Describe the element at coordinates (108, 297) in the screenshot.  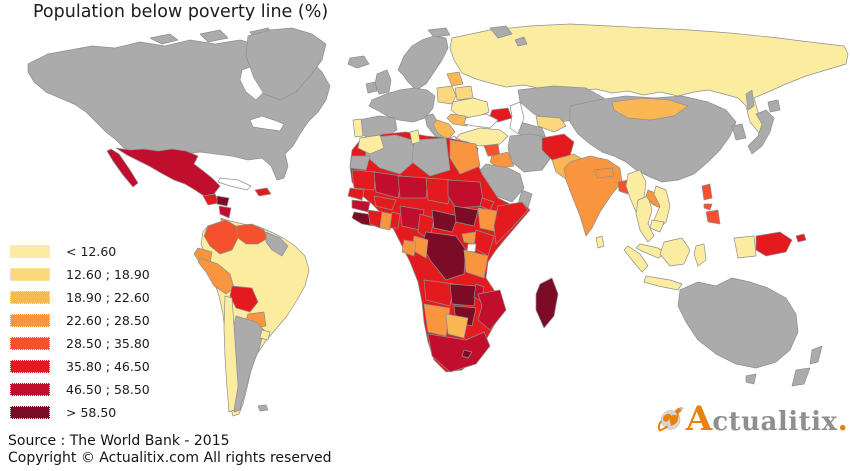
I see `legend-label: 18.90 ; 22.60` at that location.